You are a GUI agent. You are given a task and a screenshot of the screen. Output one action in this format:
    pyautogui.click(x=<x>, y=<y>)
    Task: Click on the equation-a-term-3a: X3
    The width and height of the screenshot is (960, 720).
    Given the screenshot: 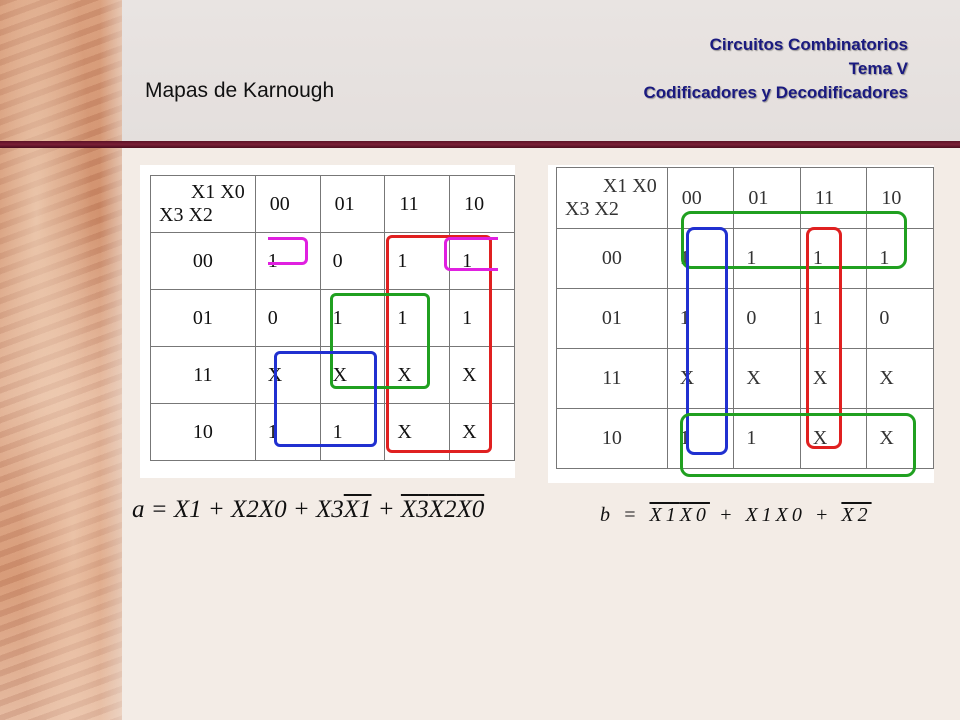 What is the action you would take?
    pyautogui.click(x=329, y=509)
    